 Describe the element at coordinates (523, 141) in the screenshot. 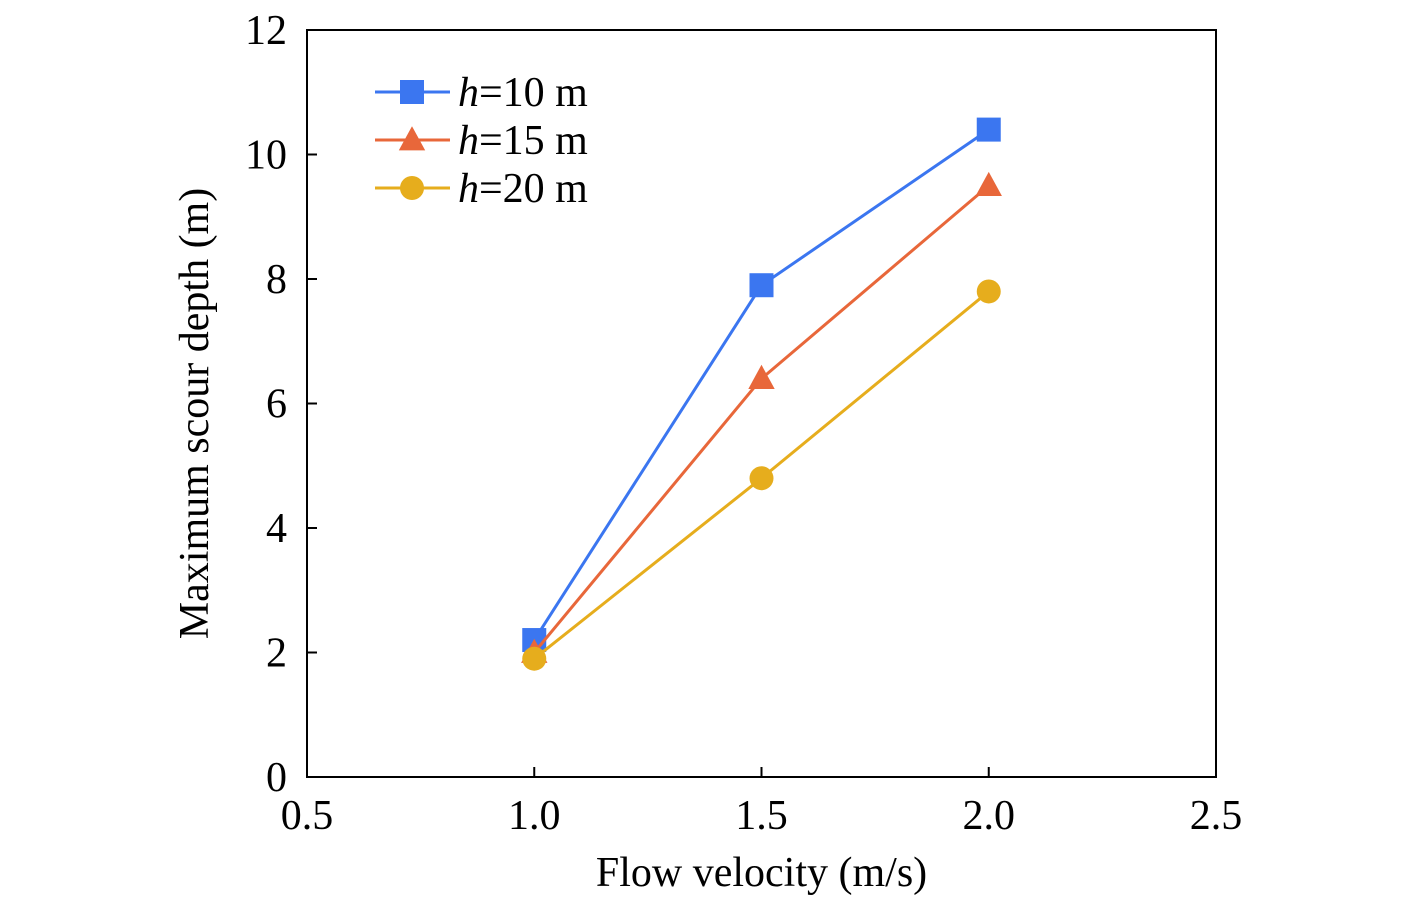

I see `legend-label: h=15 m` at that location.